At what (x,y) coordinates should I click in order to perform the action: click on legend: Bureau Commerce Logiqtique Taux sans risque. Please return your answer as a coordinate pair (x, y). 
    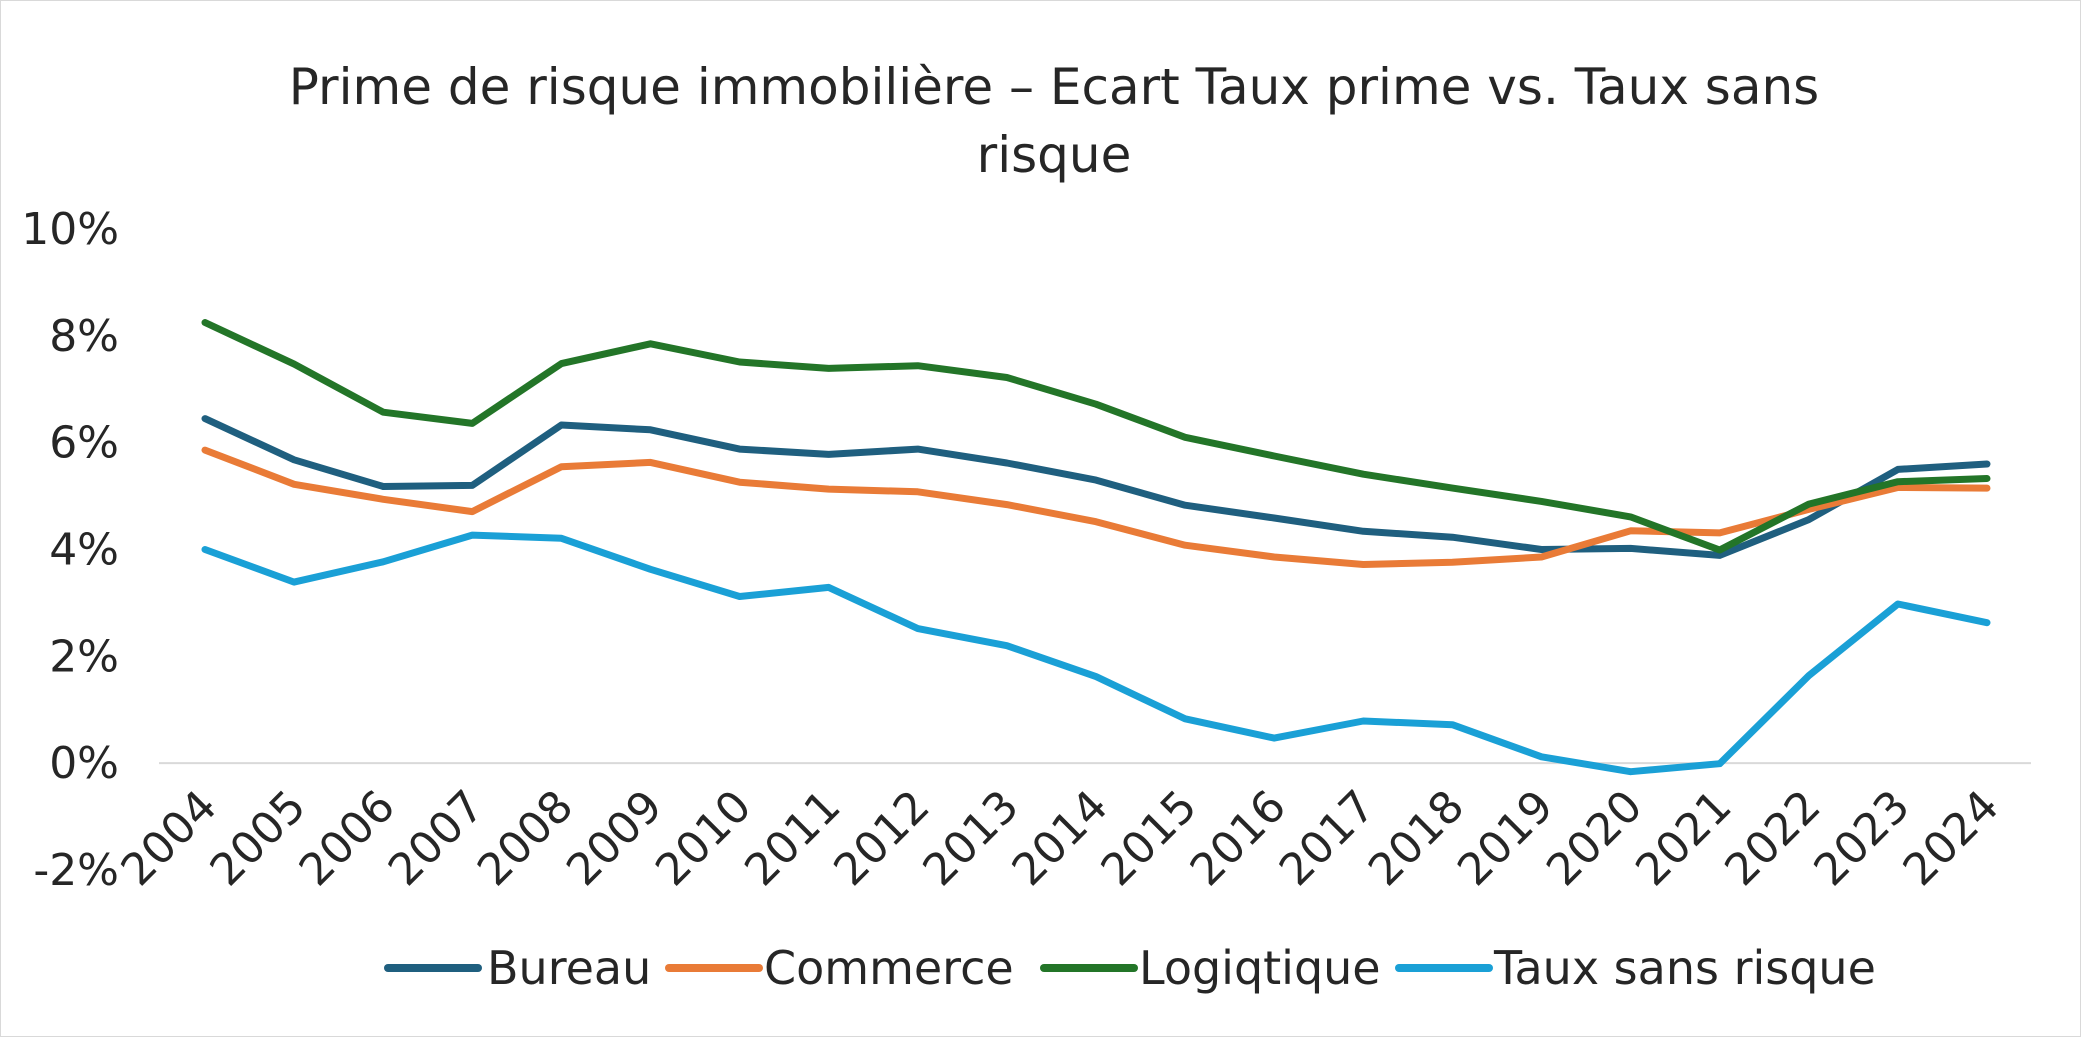
    Looking at the image, I should click on (1130, 968).